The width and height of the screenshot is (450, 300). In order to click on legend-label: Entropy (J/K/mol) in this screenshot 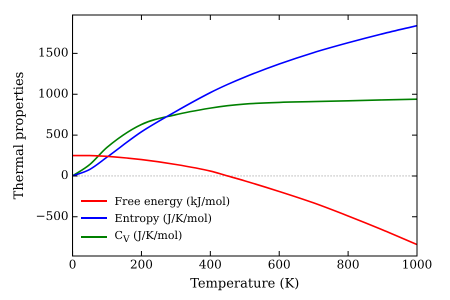, I will do `click(163, 218)`.